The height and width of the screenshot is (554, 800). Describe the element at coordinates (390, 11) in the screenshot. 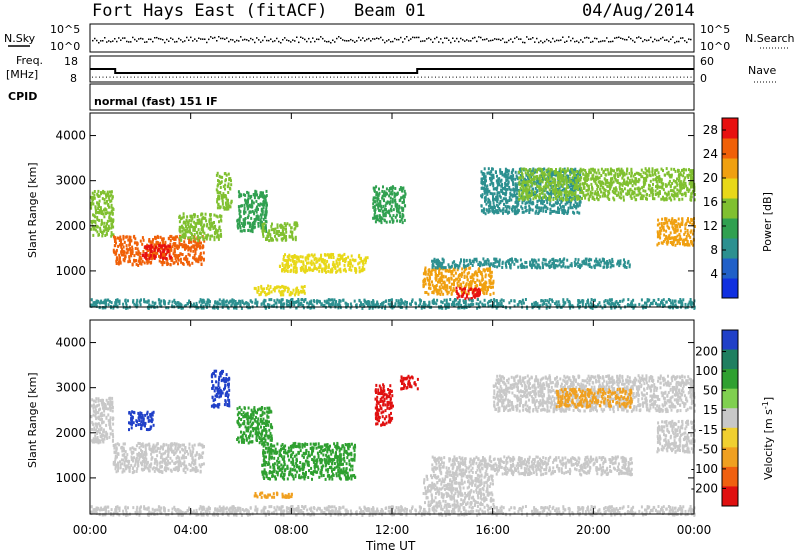

I see `beam-title: Beam 01` at that location.